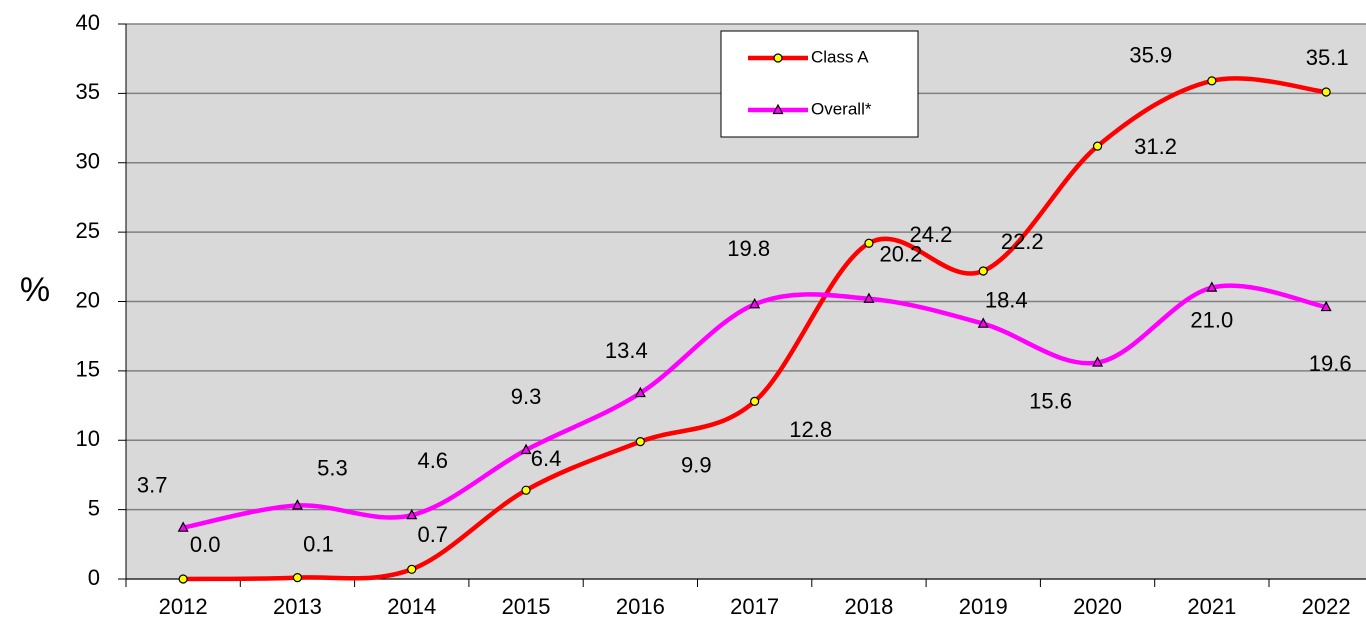 This screenshot has width=1366, height=633. I want to click on x-tick-label: 2014, so click(411, 606).